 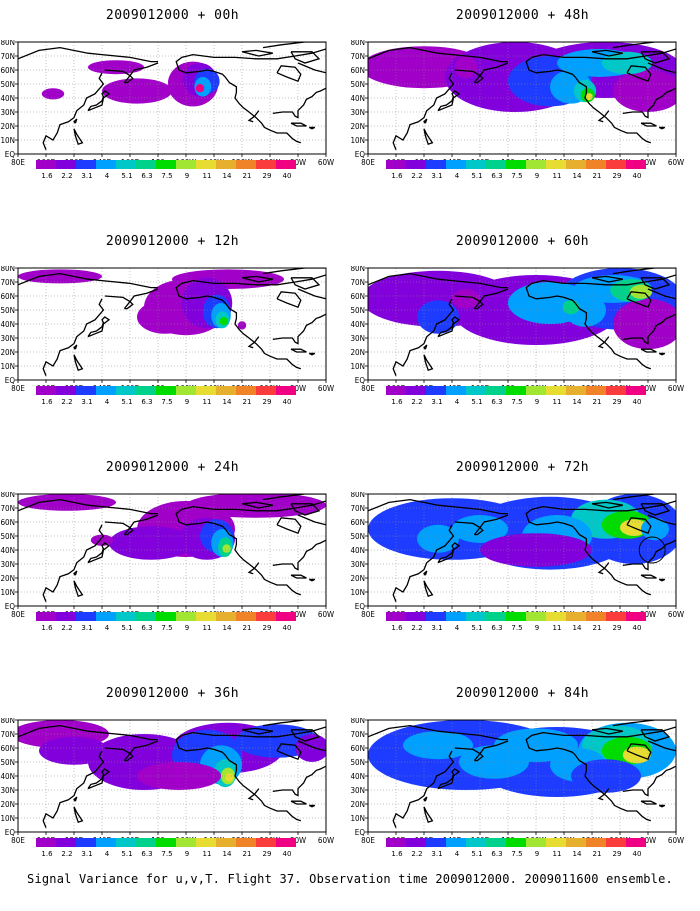 I want to click on colorbar-label: 7.5, so click(x=166, y=628).